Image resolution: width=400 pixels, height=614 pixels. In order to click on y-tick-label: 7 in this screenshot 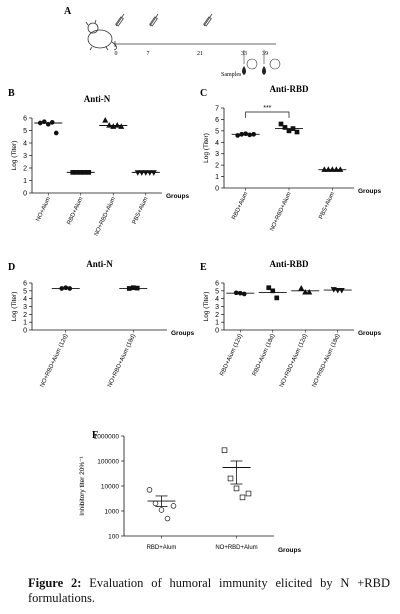, I will do `click(217, 109)`.